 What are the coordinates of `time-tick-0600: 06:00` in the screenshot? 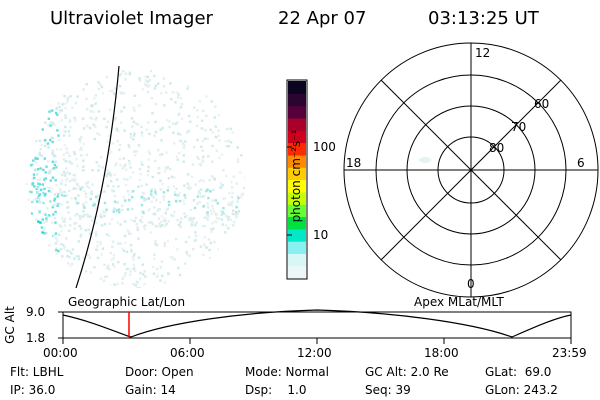 It's located at (187, 353).